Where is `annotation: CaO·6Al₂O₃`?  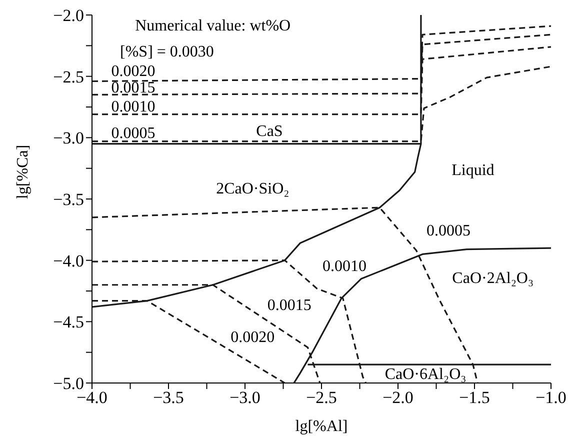 annotation: CaO·6Al₂O₃ is located at coordinates (425, 374).